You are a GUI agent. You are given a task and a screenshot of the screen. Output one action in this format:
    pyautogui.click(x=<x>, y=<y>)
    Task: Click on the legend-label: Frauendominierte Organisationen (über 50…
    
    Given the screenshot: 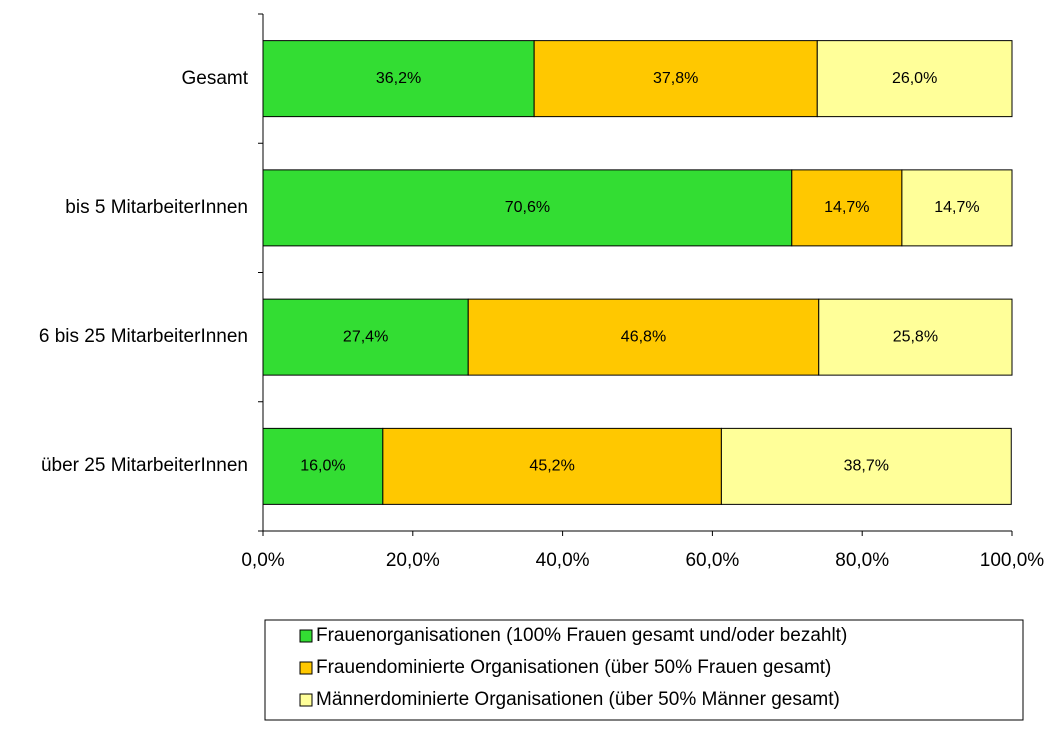 What is the action you would take?
    pyautogui.click(x=573, y=667)
    